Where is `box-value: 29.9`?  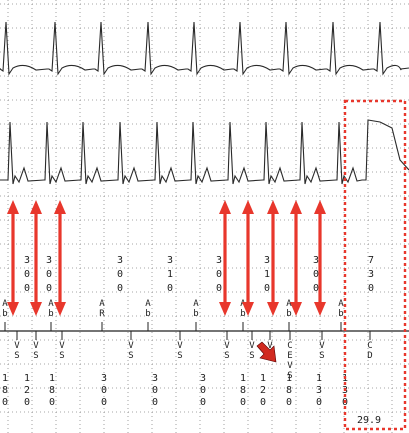 box-value: 29.9 is located at coordinates (369, 420).